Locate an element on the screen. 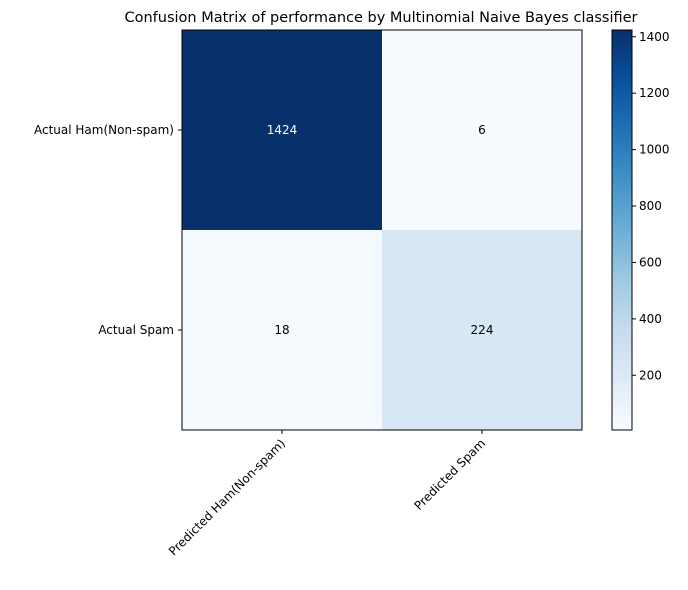 This screenshot has height=590, width=688. colorbar-tick-label: 1400 is located at coordinates (654, 37).